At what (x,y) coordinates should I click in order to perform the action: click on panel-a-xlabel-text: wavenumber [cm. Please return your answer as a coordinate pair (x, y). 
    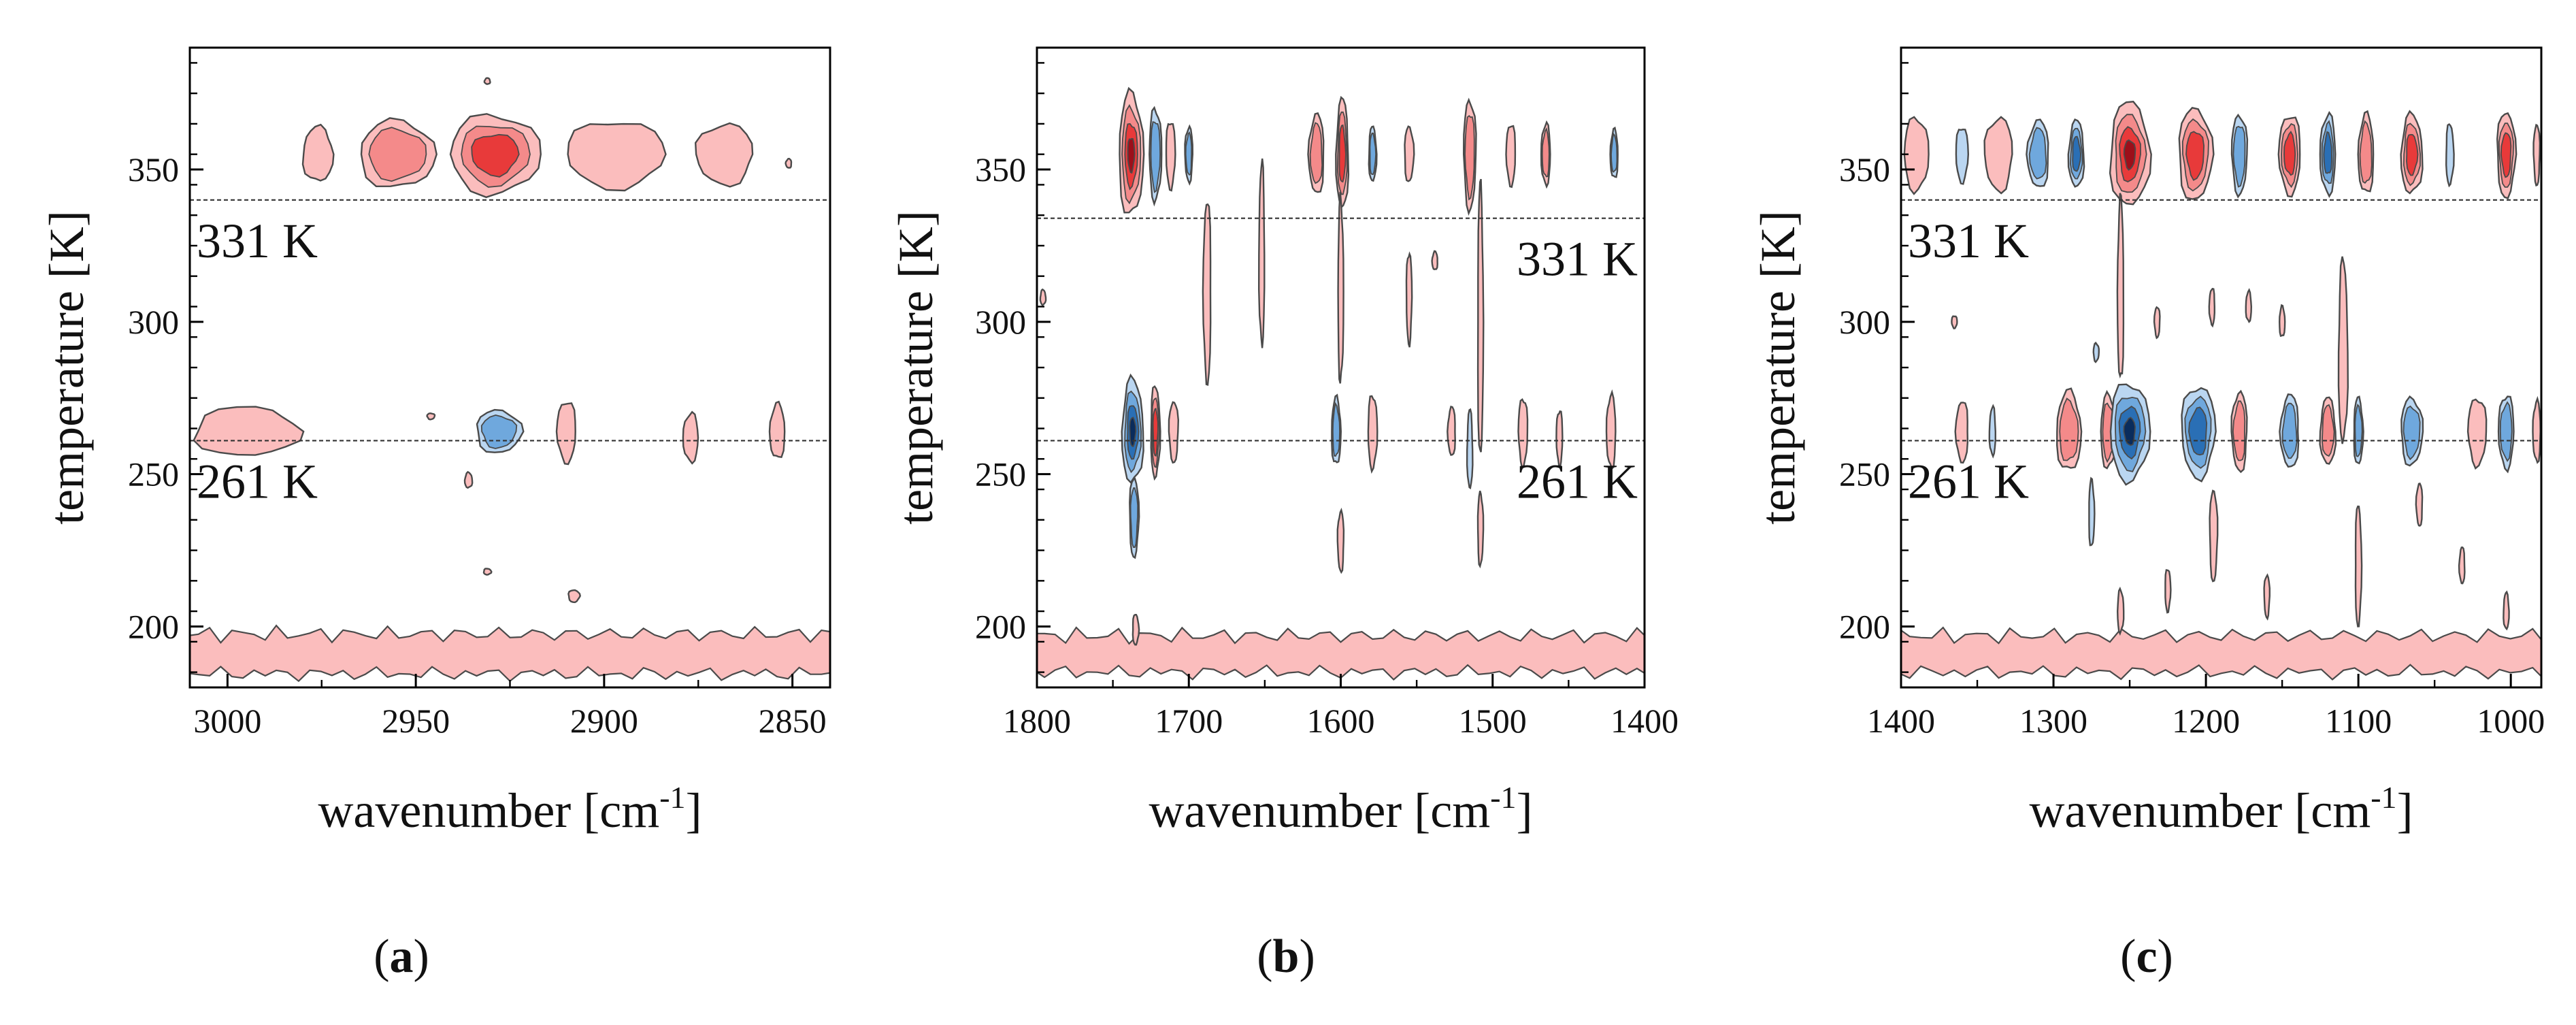
    Looking at the image, I should click on (489, 810).